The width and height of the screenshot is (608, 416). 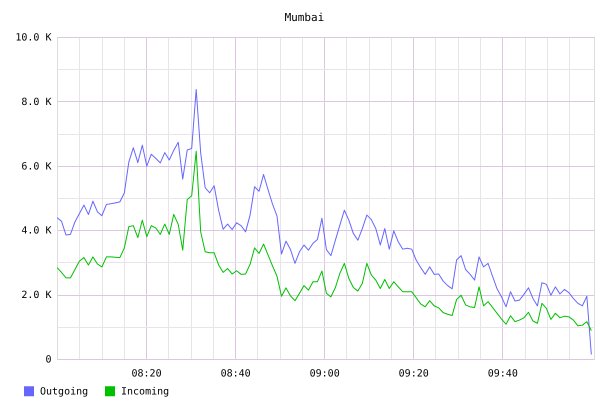 What do you see at coordinates (304, 17) in the screenshot?
I see `chart-title: Mumbai` at bounding box center [304, 17].